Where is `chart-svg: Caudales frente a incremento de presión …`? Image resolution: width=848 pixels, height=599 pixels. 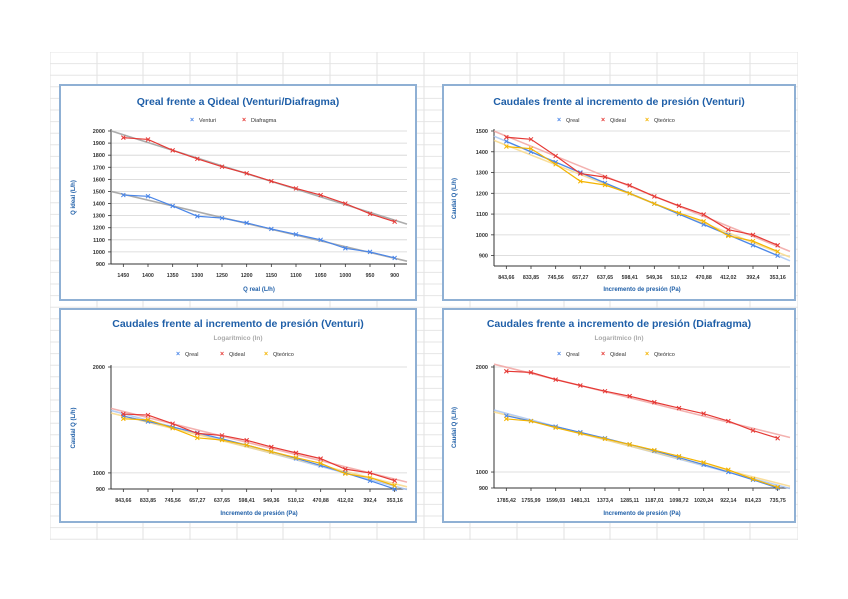
chart-svg: Caudales frente a incremento de presión … is located at coordinates (621, 417).